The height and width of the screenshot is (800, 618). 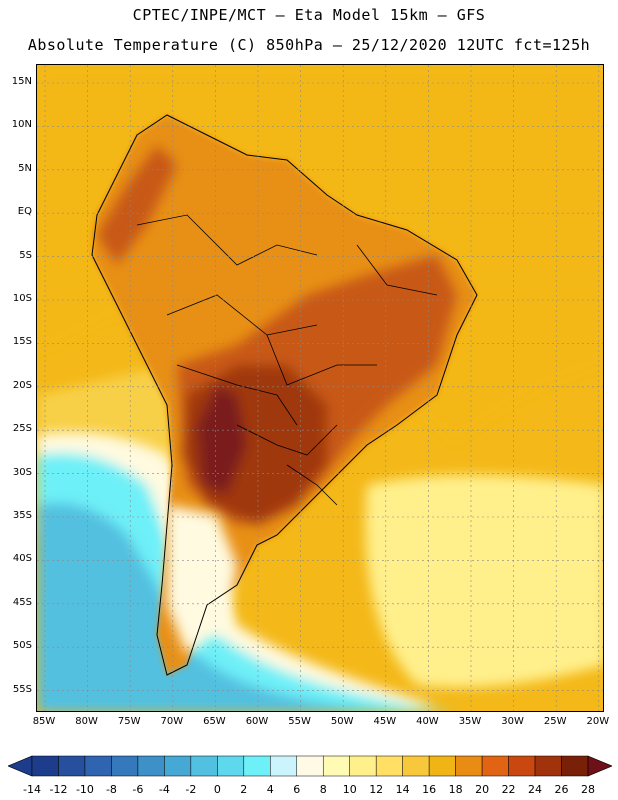 What do you see at coordinates (58, 789) in the screenshot?
I see `colorbar-tick-label: -12` at bounding box center [58, 789].